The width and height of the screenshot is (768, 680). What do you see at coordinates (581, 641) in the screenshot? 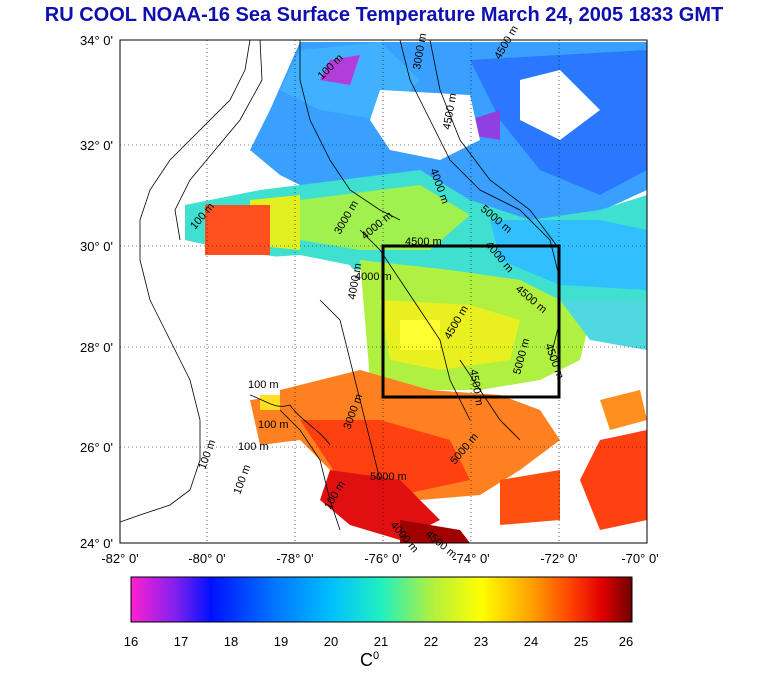
I see `colorbar-tick: 25` at bounding box center [581, 641].